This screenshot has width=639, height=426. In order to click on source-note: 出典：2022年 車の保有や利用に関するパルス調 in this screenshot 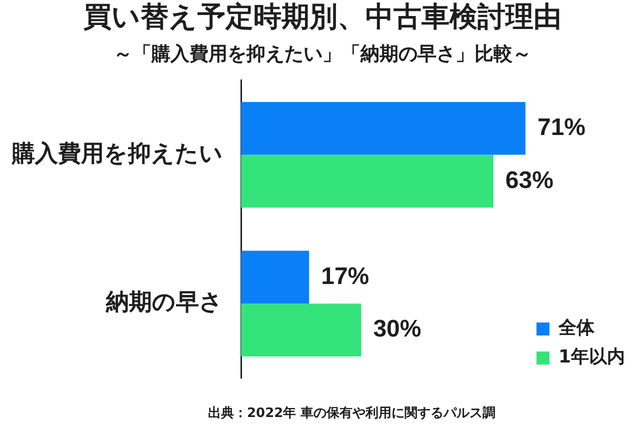, I will do `click(352, 413)`.